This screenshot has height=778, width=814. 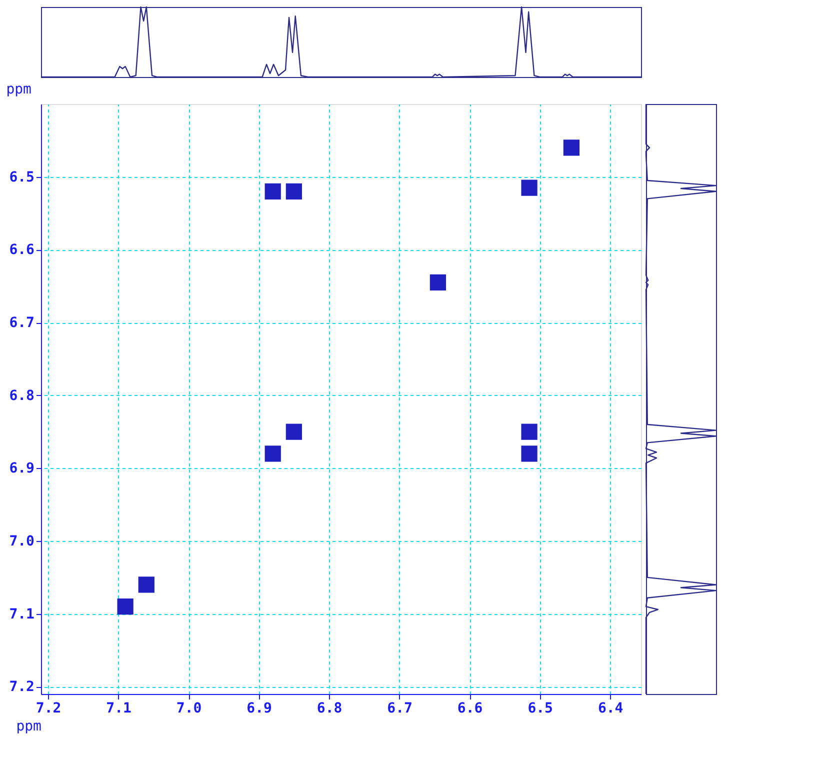 I want to click on y-tick-label: 6.6, so click(x=21, y=250).